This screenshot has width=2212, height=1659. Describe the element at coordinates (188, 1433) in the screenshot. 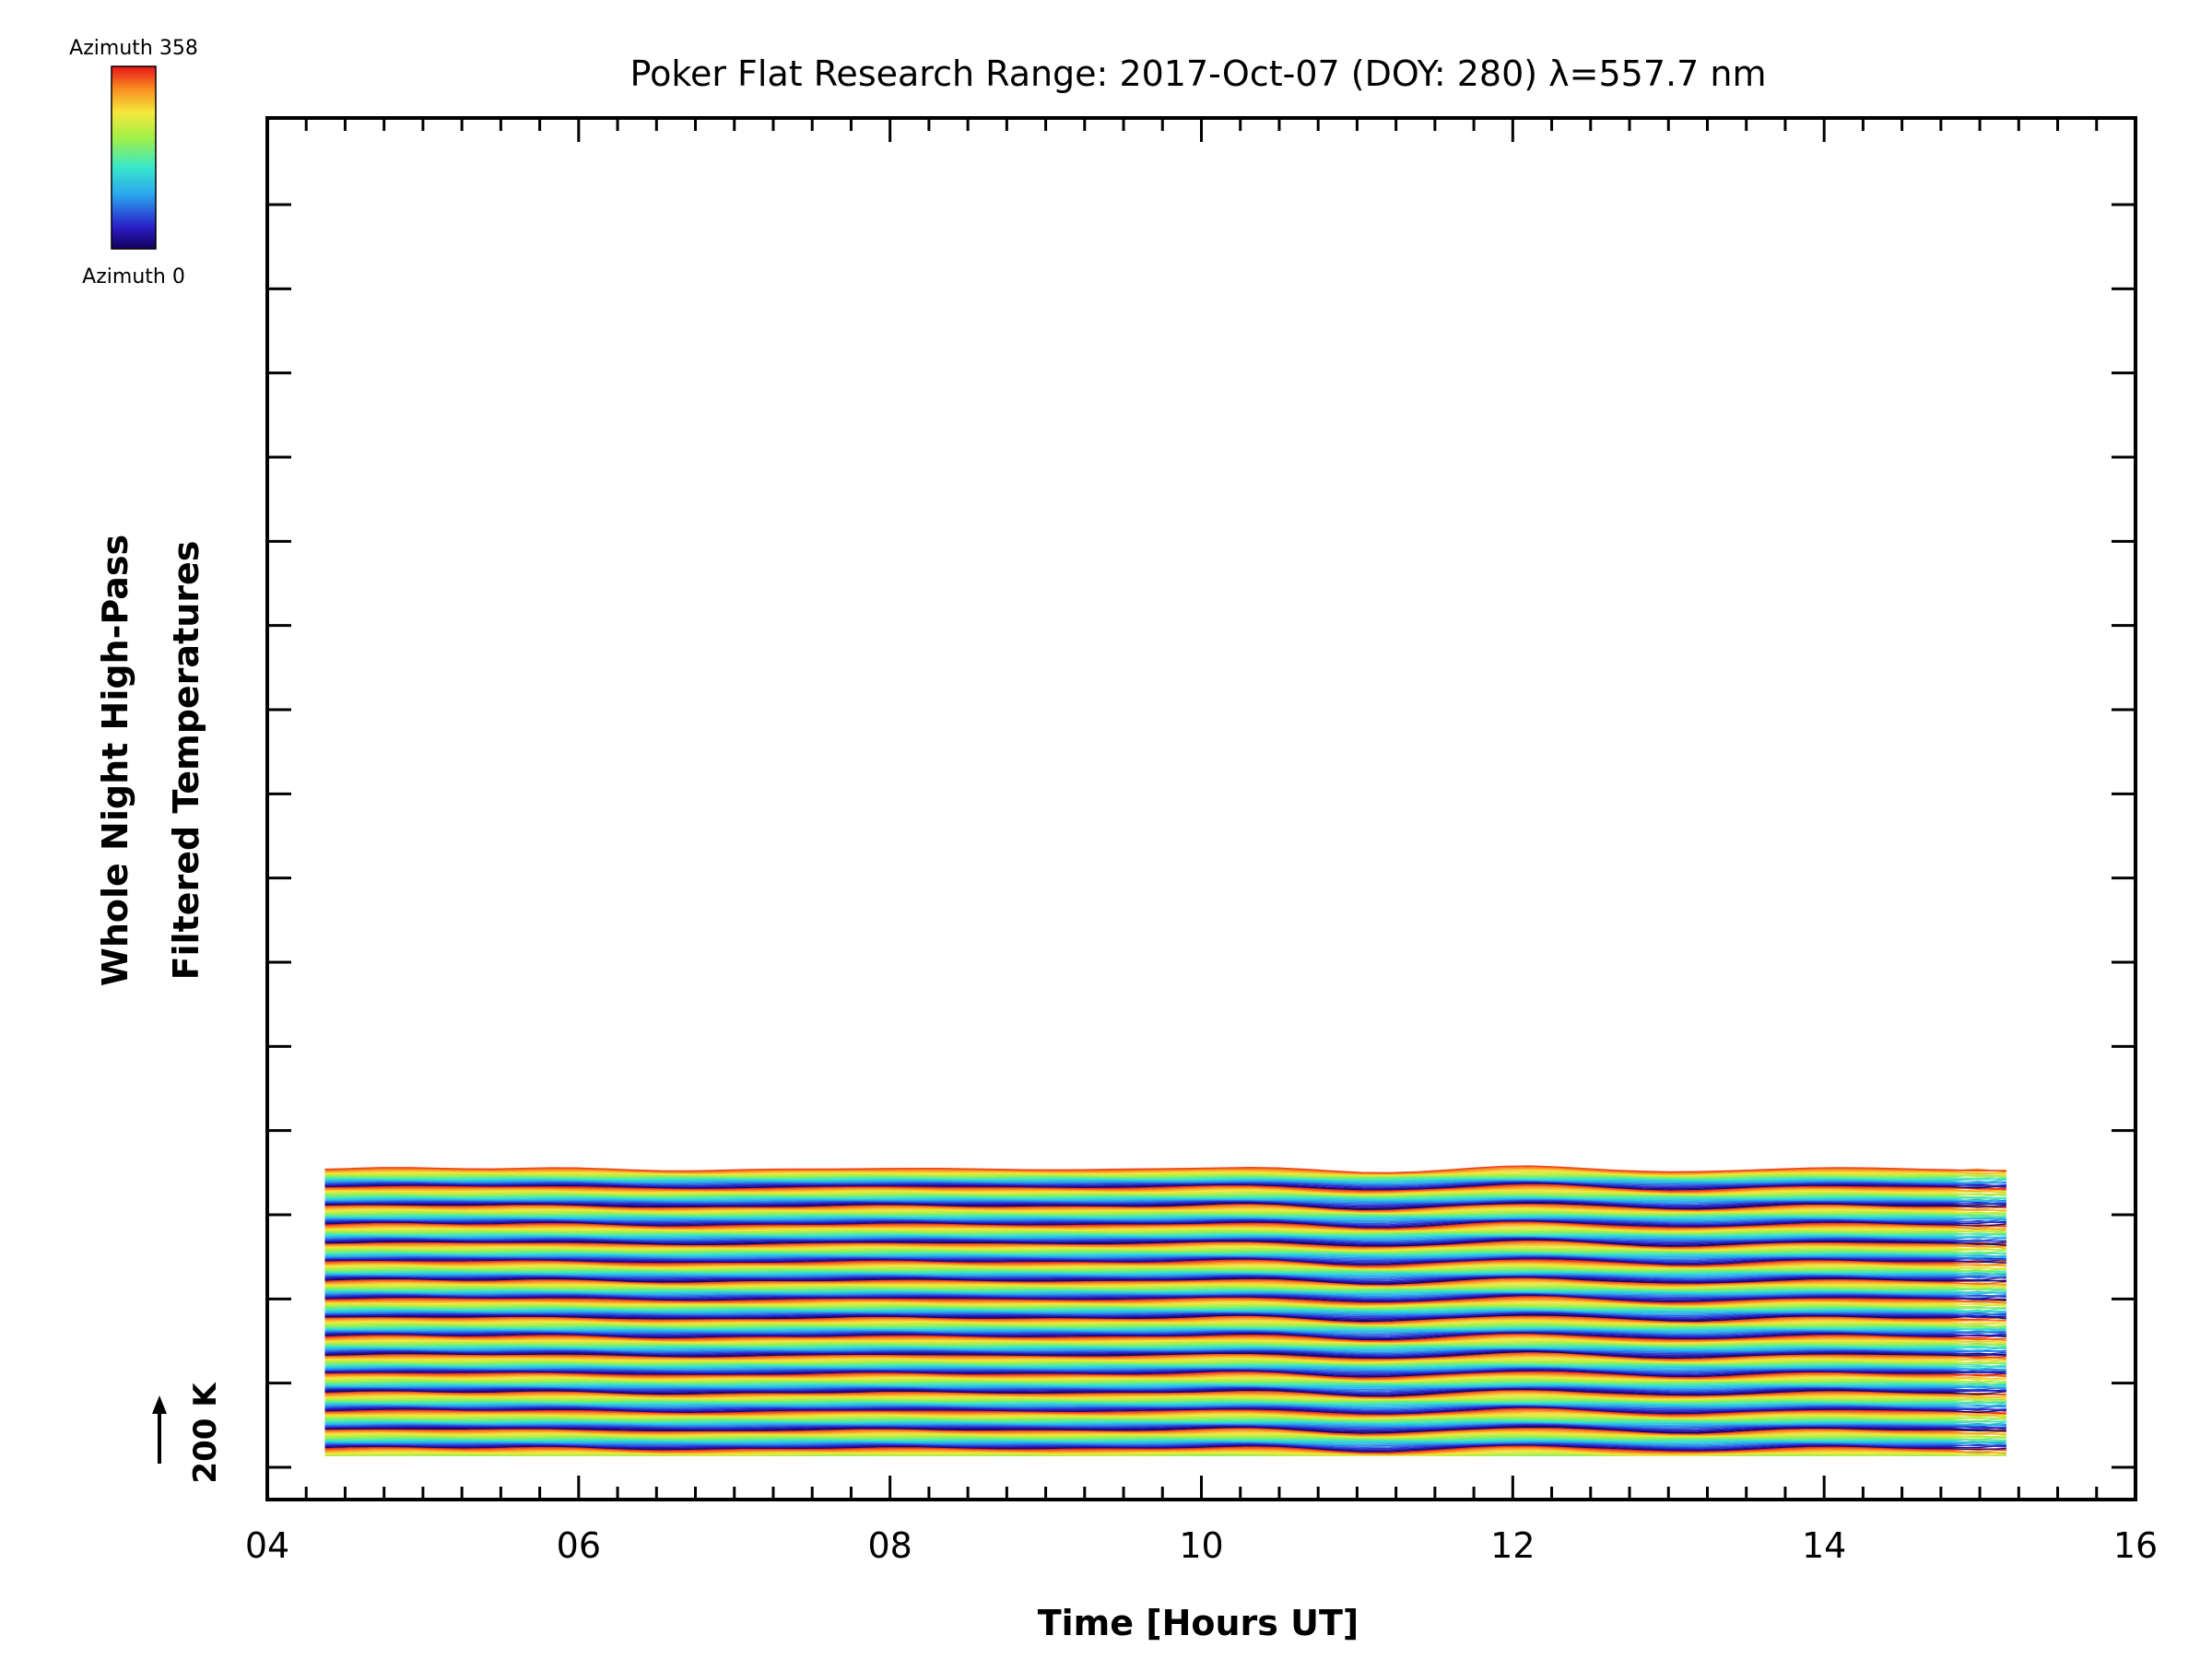

I see `scale-indicator: 200 K` at that location.